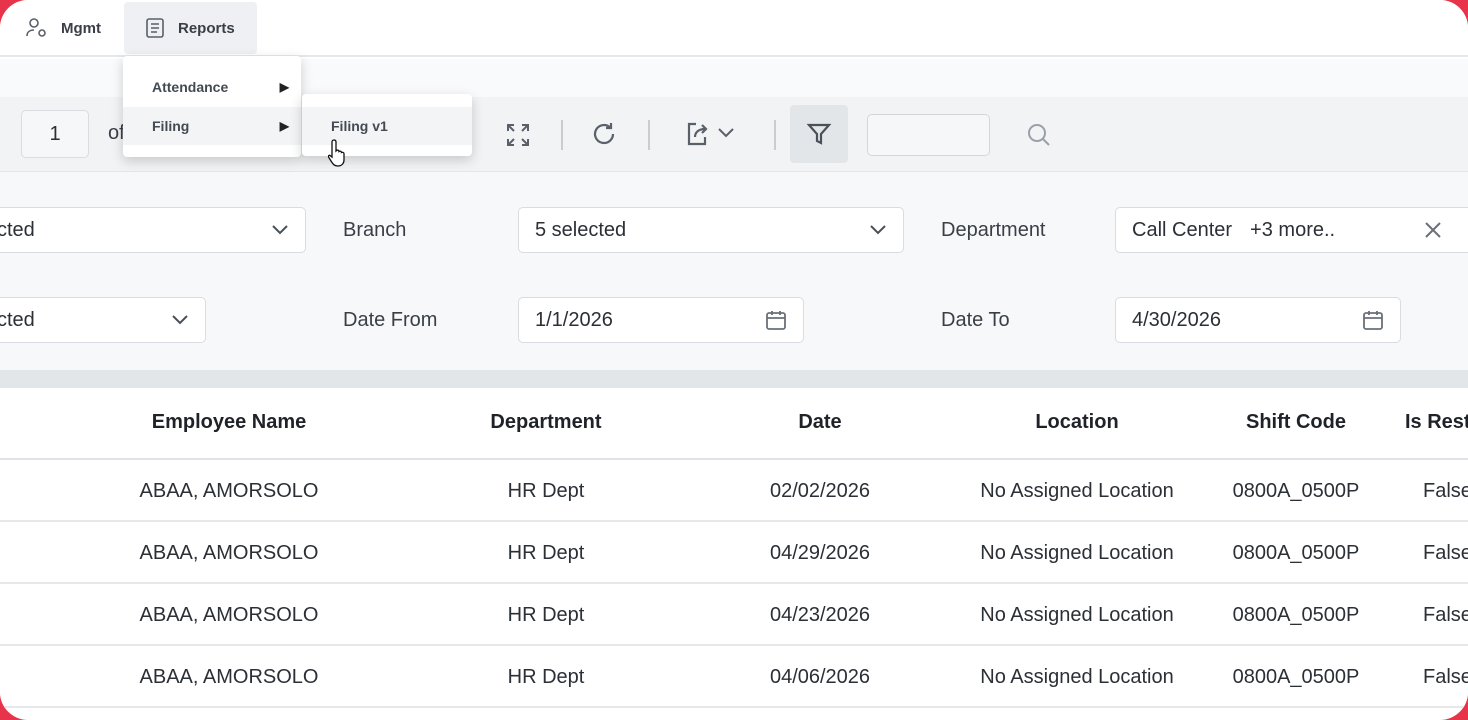 This screenshot has width=1468, height=720. Describe the element at coordinates (190, 87) in the screenshot. I see `menu-item-label: Attendance` at that location.